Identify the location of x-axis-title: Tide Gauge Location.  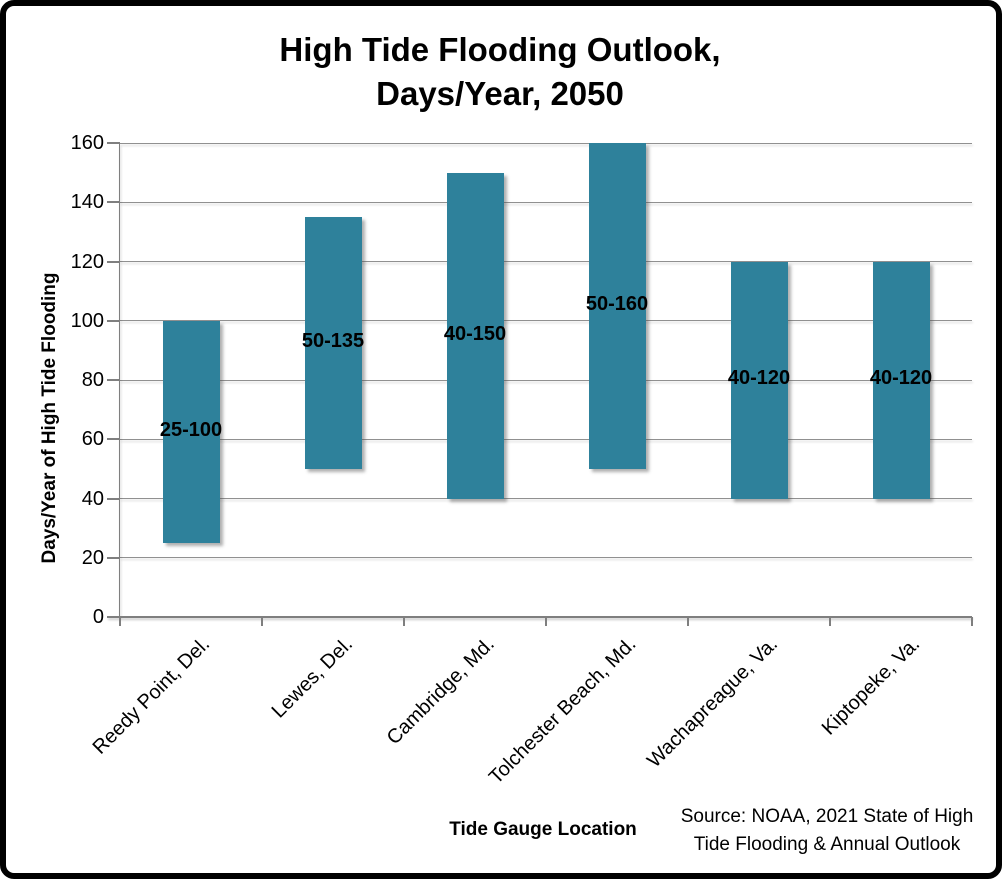
(543, 829).